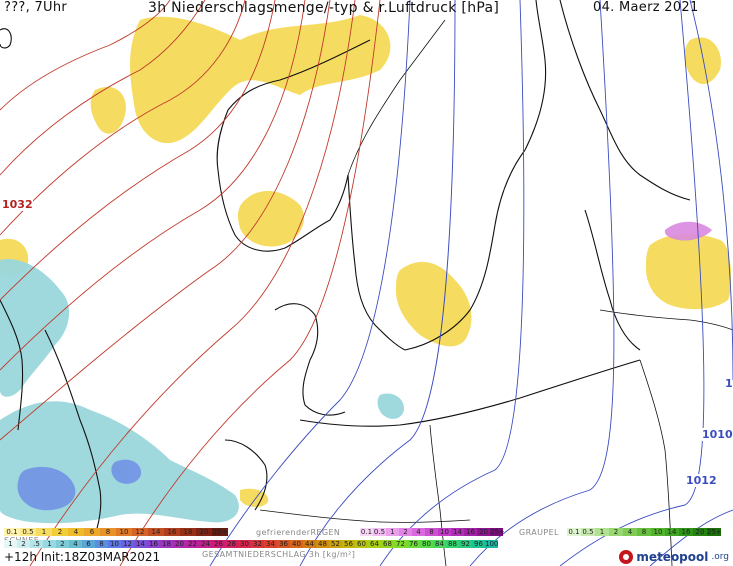  What do you see at coordinates (478, 544) in the screenshot?
I see `legend-swatch: 96` at bounding box center [478, 544].